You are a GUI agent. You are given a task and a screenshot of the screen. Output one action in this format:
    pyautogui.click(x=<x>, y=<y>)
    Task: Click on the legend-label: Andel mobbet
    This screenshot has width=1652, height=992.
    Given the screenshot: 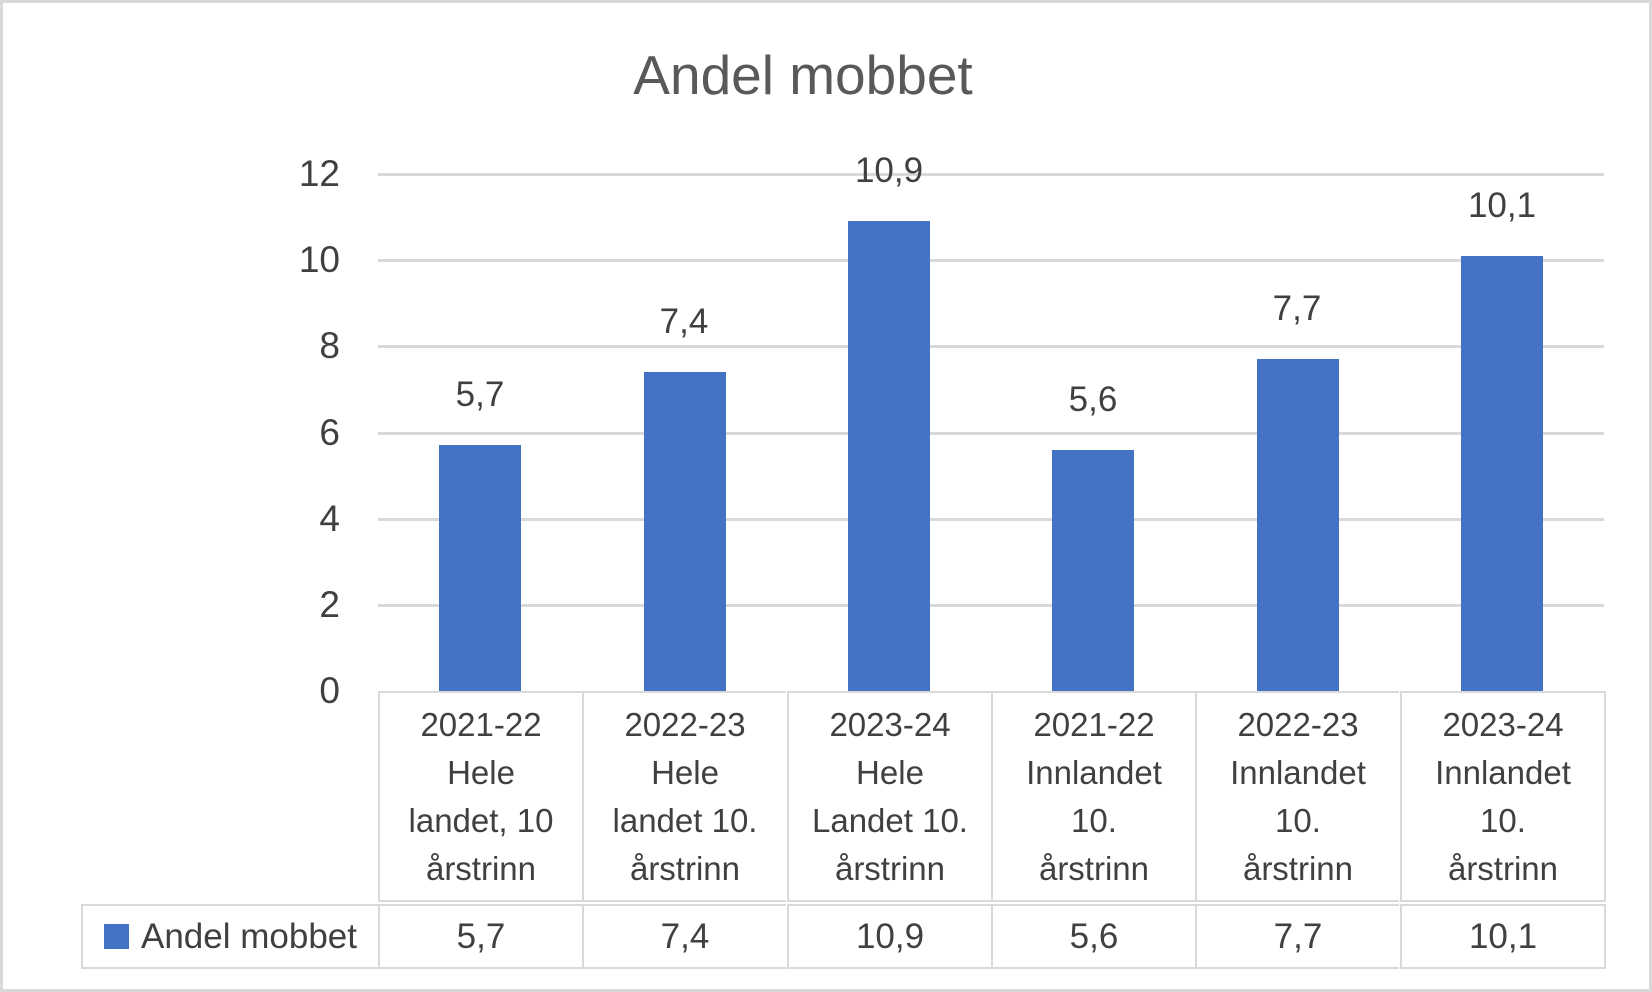 What is the action you would take?
    pyautogui.click(x=249, y=936)
    